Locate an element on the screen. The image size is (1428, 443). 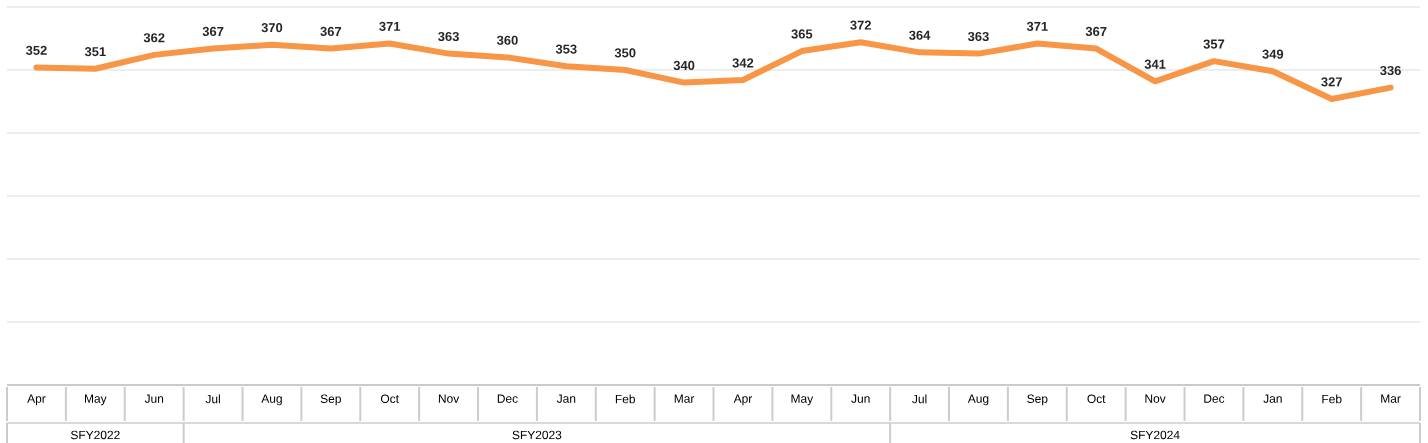
data-label: 357 is located at coordinates (1214, 44).